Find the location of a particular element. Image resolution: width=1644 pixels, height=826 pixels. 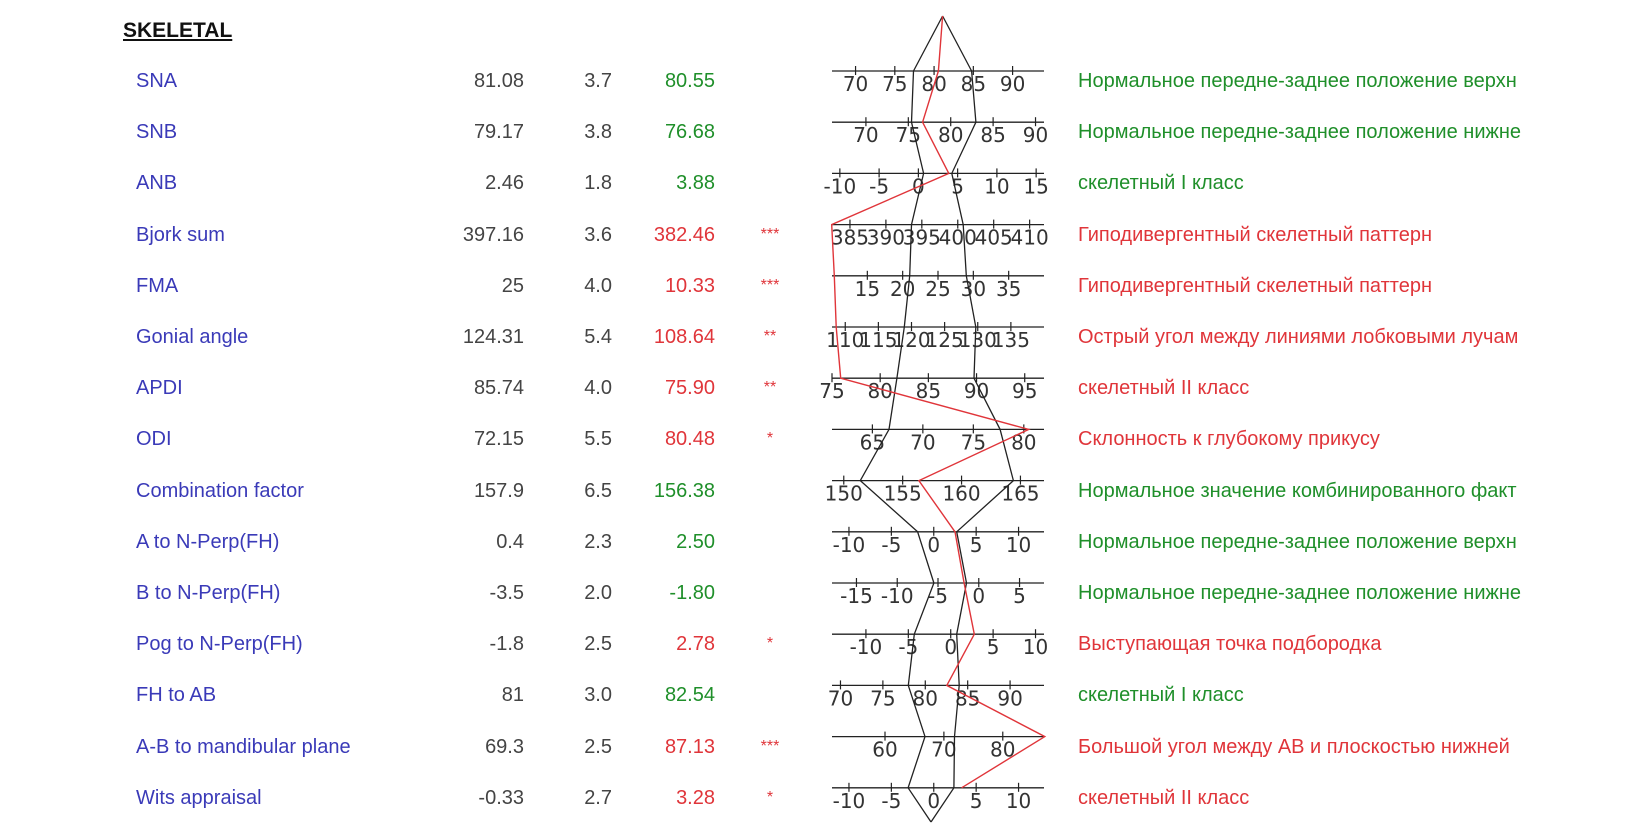

measurement-name: B to N-Perp(FH) is located at coordinates (208, 593).